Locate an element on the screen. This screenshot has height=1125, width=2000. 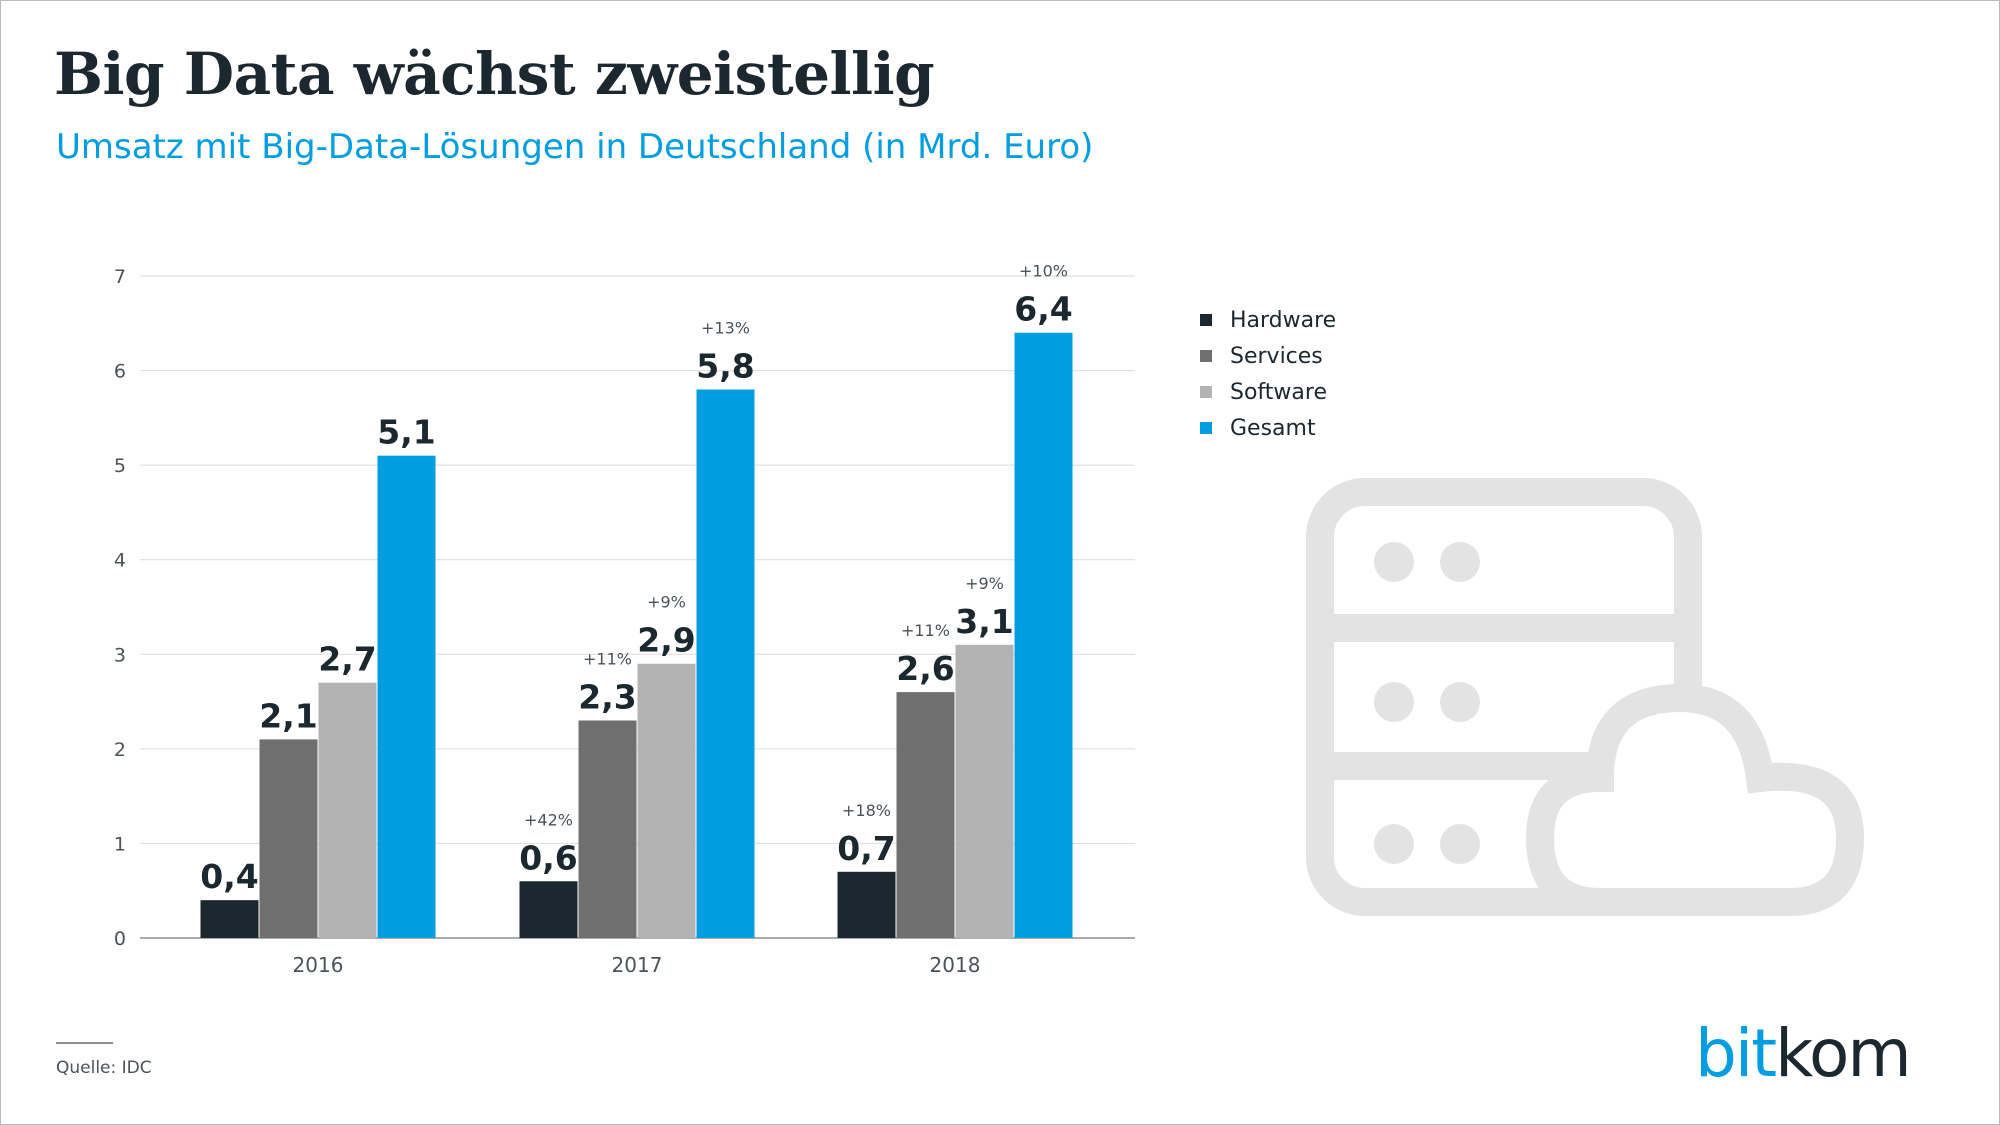
server-cloud-icon is located at coordinates (1585, 697).